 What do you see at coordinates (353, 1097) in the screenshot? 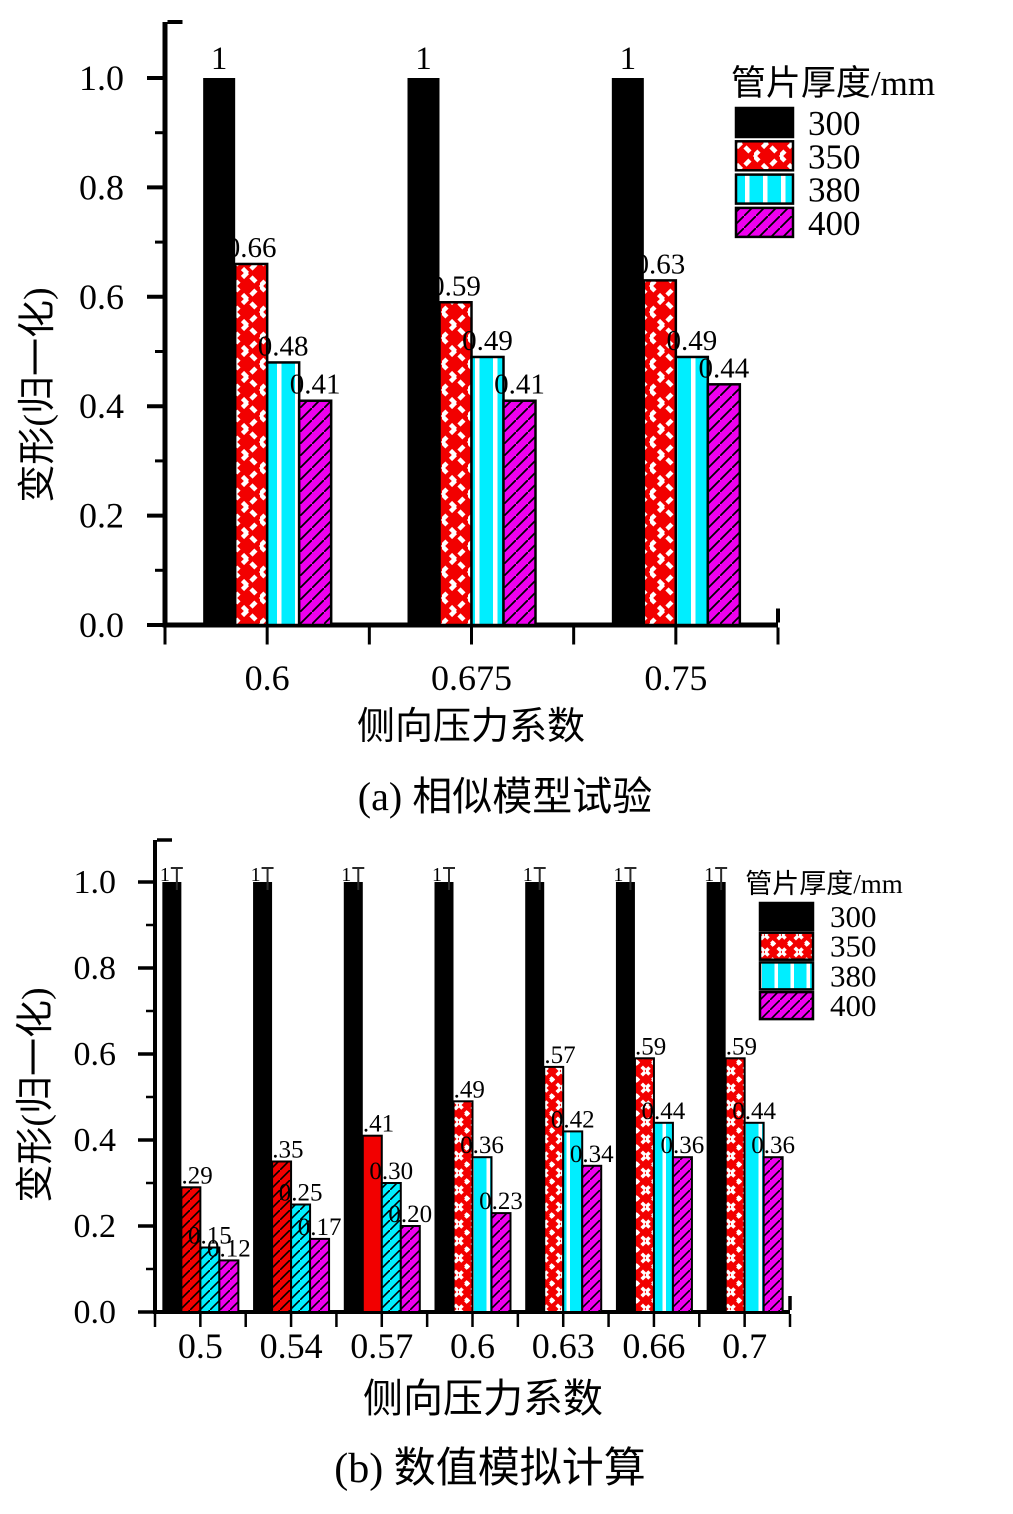
I see `bar-300-0.57` at bounding box center [353, 1097].